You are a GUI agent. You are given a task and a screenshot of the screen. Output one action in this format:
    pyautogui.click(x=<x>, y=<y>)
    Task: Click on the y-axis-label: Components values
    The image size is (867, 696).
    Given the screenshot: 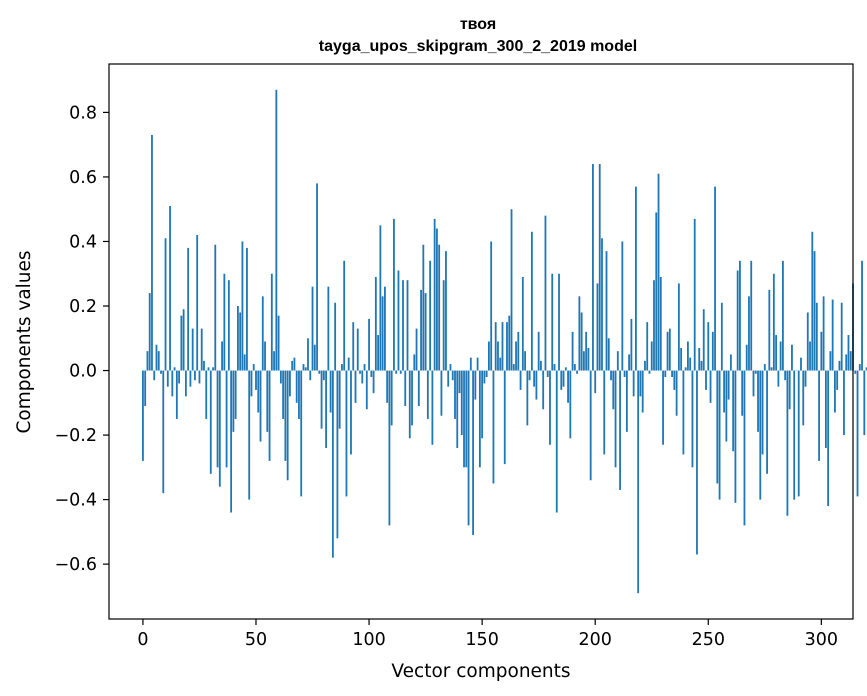 What is the action you would take?
    pyautogui.click(x=24, y=341)
    